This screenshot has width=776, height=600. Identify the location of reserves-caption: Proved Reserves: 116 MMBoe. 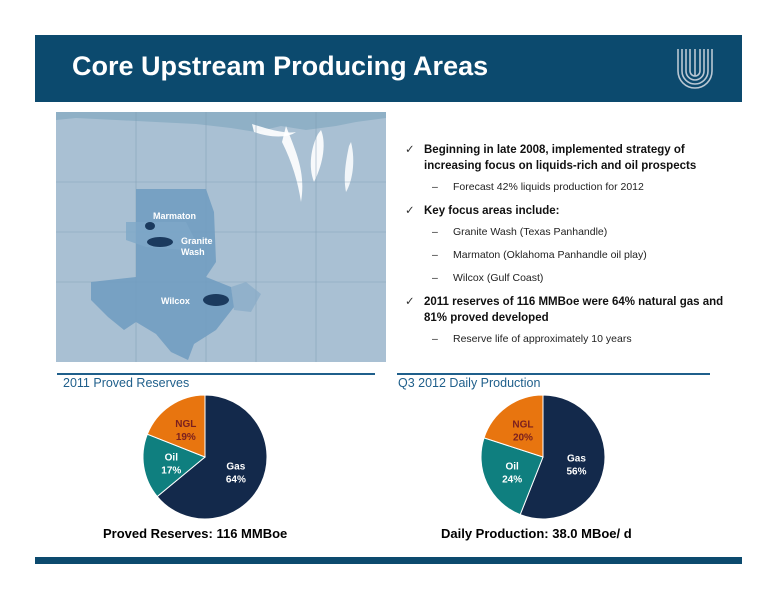
(195, 533).